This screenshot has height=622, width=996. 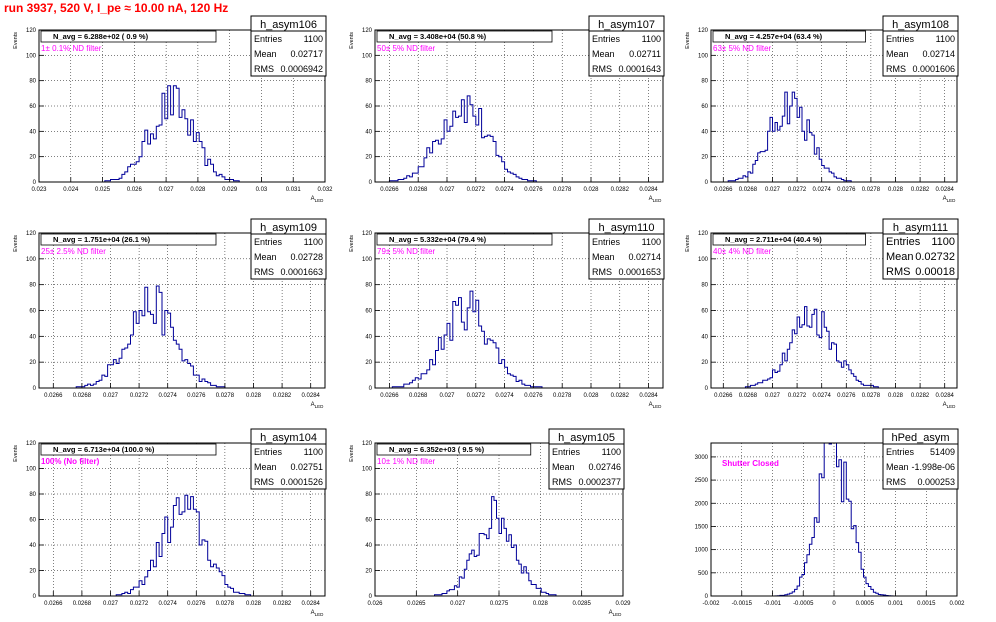 I want to click on x-tick-label: 0.025, so click(x=103, y=190).